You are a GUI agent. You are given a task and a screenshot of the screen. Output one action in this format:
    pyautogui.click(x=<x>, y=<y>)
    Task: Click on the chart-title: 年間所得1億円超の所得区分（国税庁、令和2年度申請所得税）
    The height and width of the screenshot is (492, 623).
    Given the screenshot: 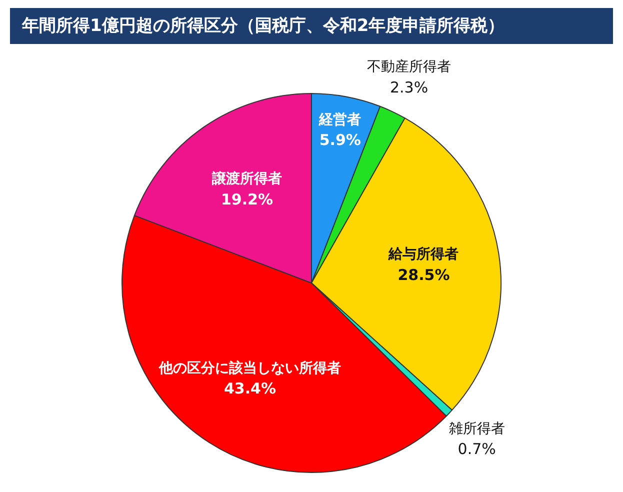 What is the action you would take?
    pyautogui.click(x=311, y=26)
    